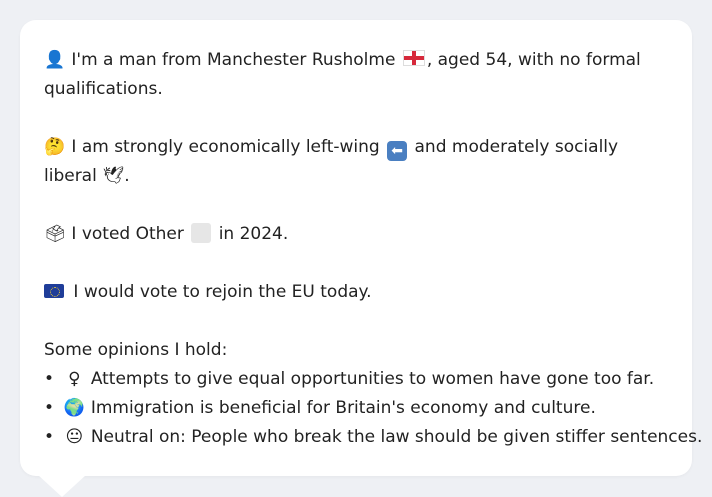 The height and width of the screenshot is (497, 712). I want to click on neutral-face-icon: 😐, so click(74, 437).